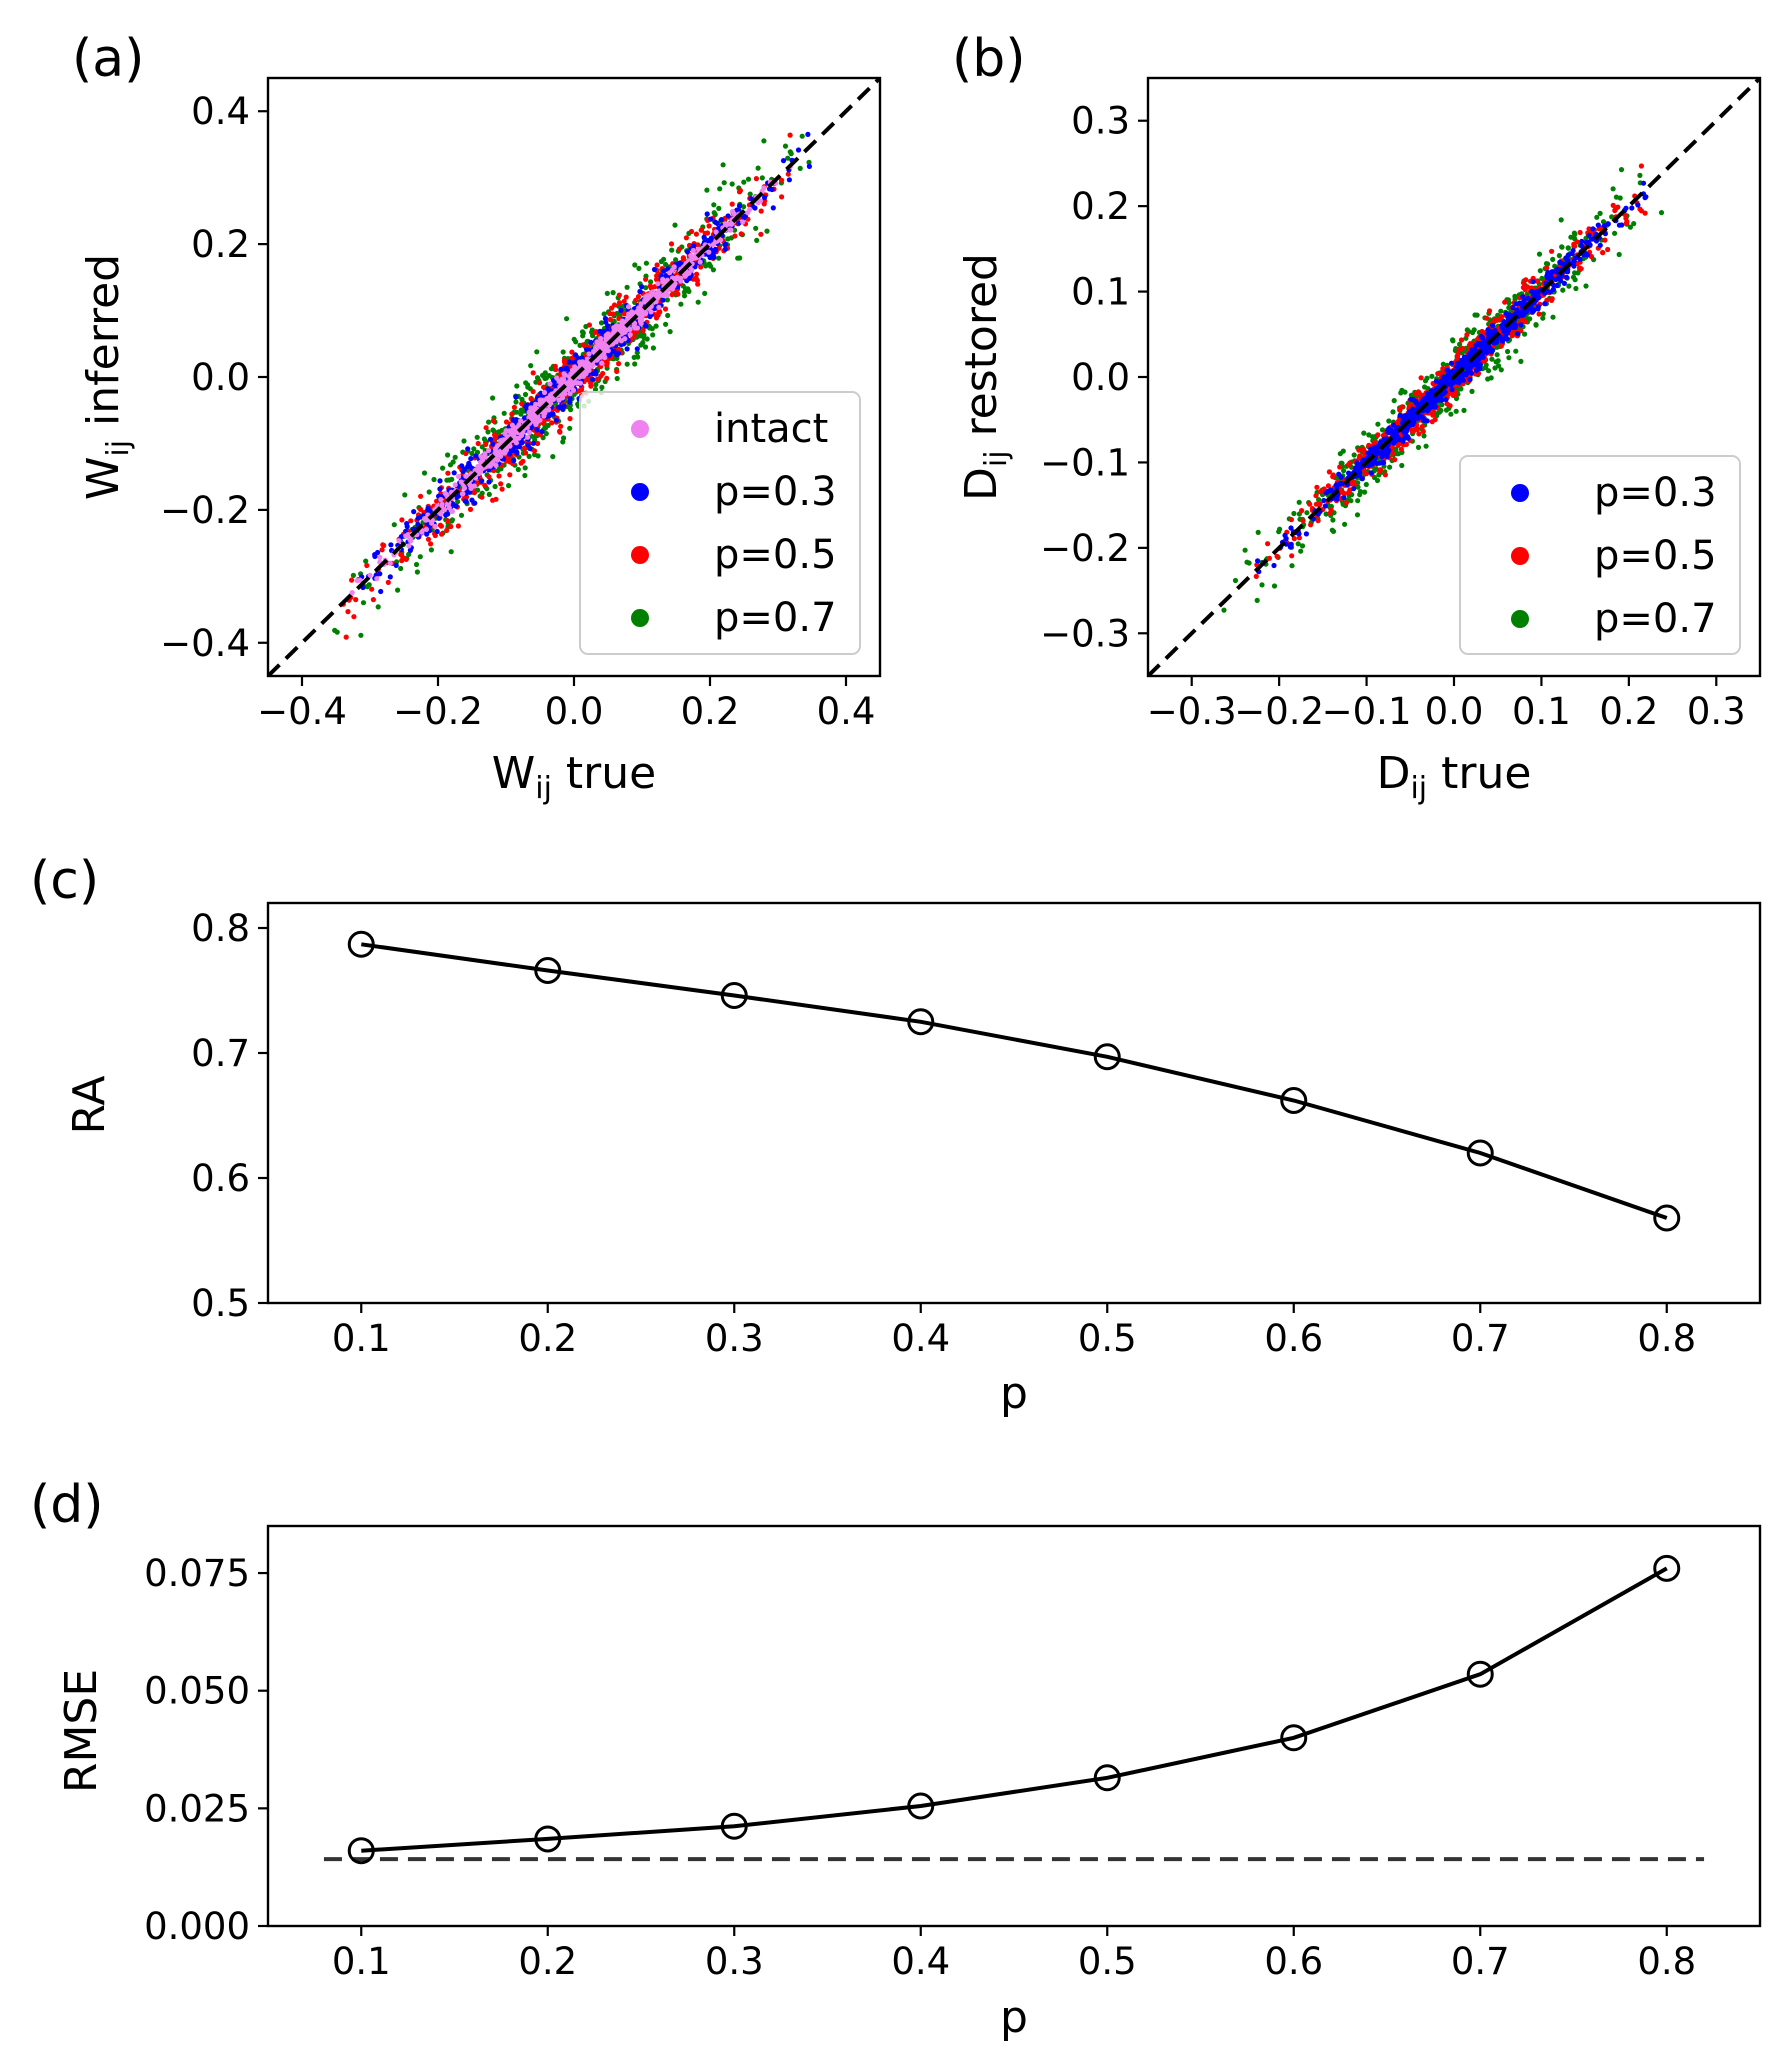 The image size is (1784, 2070). I want to click on panel-a-legend-label: p=0.3, so click(775, 492).